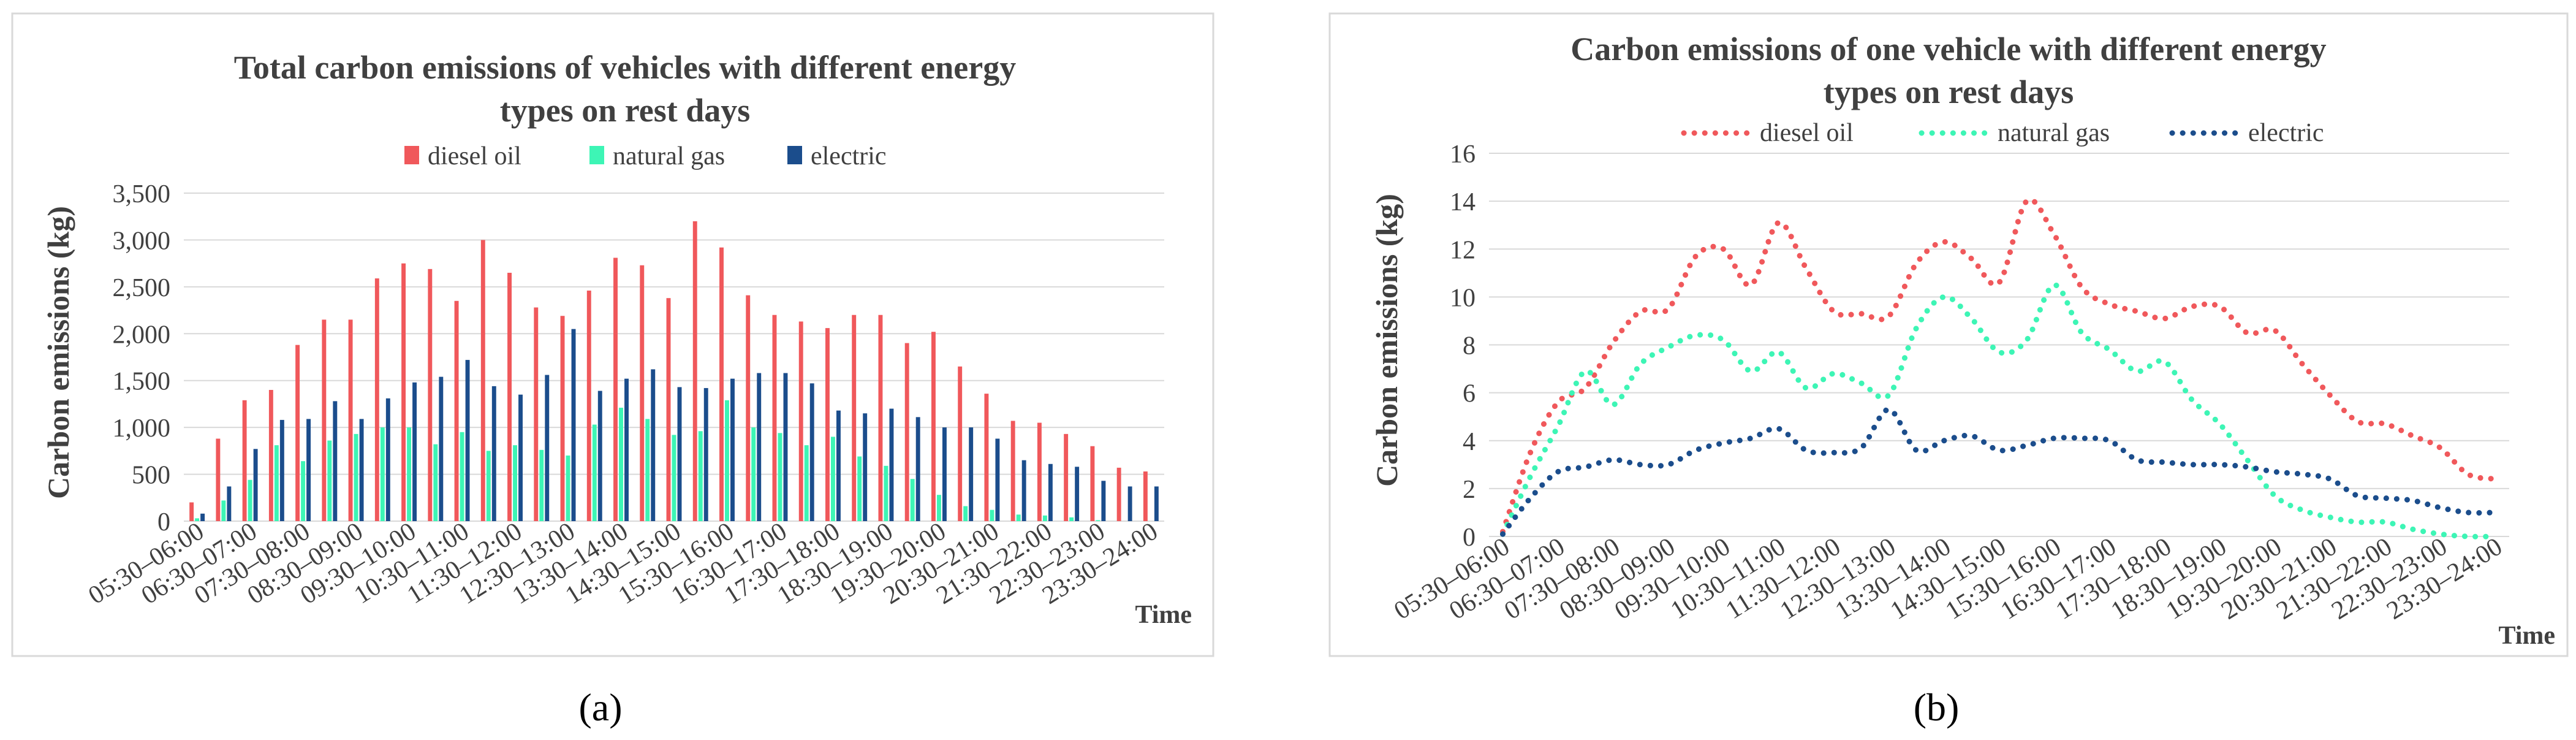 This screenshot has width=2576, height=740. I want to click on line-electric, so click(1999, 471).